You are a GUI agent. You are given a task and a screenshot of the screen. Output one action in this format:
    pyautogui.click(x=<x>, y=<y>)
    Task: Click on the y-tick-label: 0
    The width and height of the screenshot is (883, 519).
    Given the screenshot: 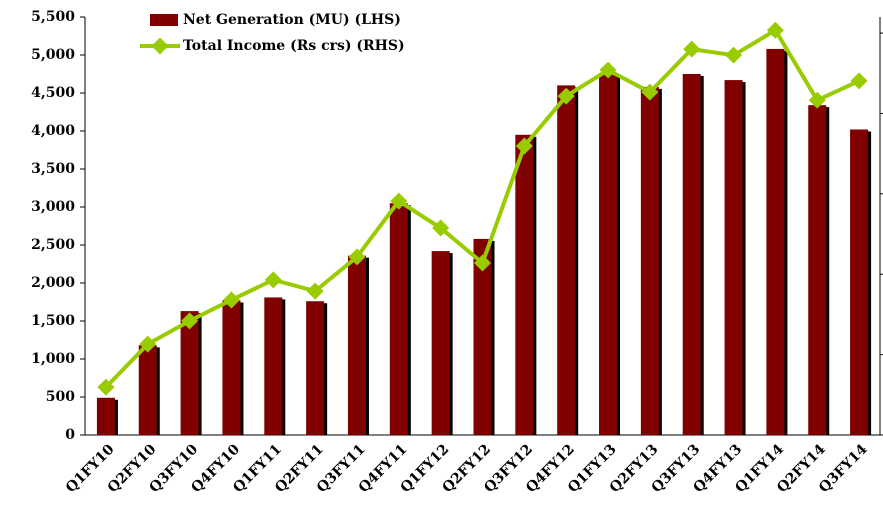 What is the action you would take?
    pyautogui.click(x=70, y=435)
    